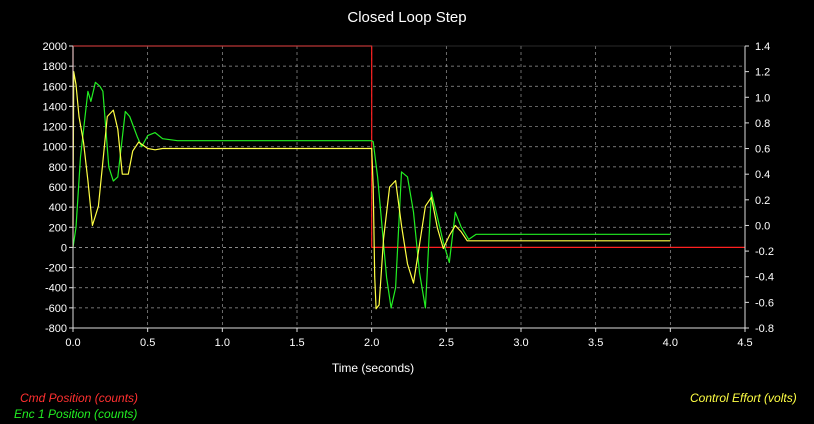 This screenshot has width=814, height=424. Describe the element at coordinates (55, 47) in the screenshot. I see `y-left-tick-label: 2000` at that location.